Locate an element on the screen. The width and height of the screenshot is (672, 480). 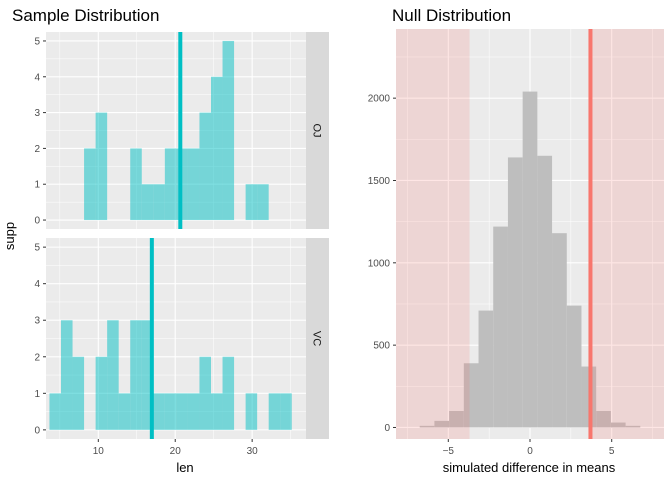
left-x-ticks: 10 20 30 is located at coordinates (175, 448).